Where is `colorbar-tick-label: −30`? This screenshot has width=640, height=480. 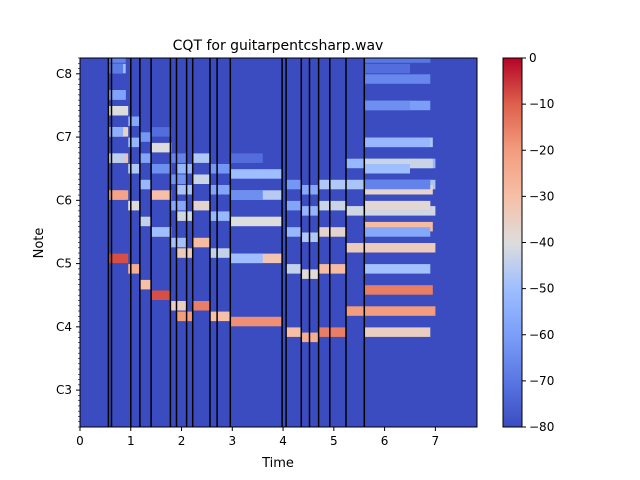 colorbar-tick-label: −30 is located at coordinates (541, 196).